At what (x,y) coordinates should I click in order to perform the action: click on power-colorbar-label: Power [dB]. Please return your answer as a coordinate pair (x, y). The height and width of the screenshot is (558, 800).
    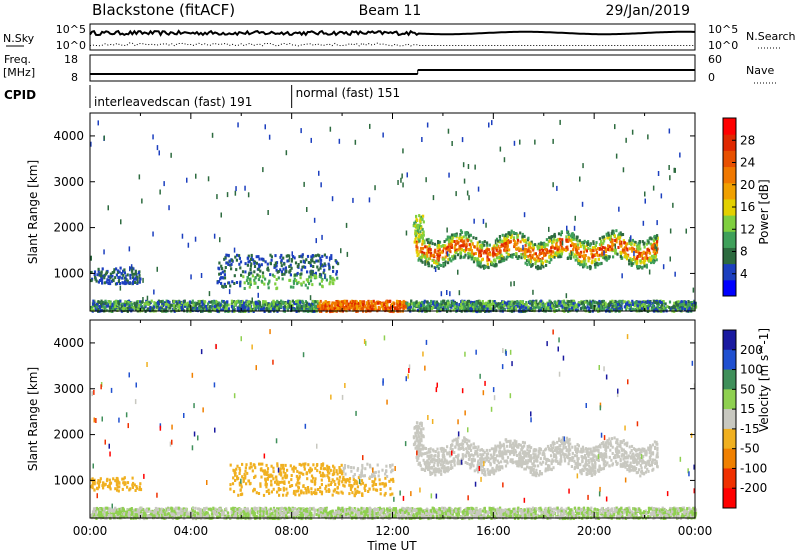
    Looking at the image, I should click on (764, 211).